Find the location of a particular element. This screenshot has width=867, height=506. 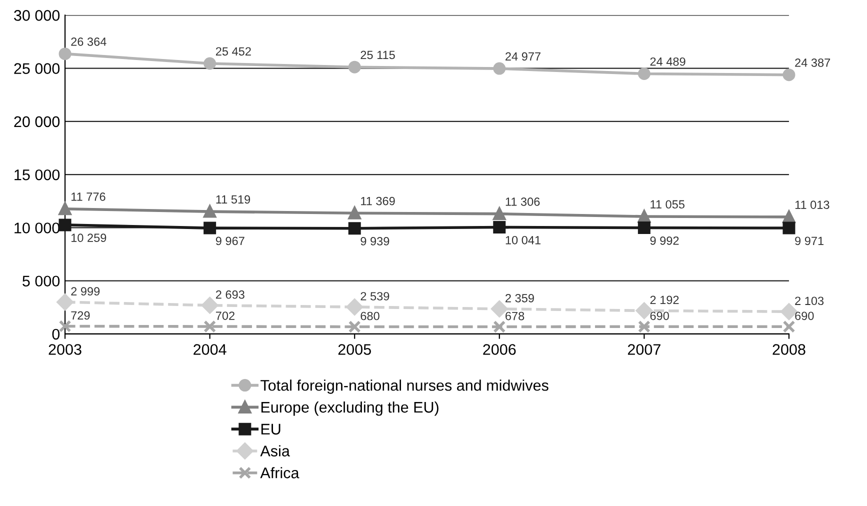

data-label: 11 776 is located at coordinates (88, 196).